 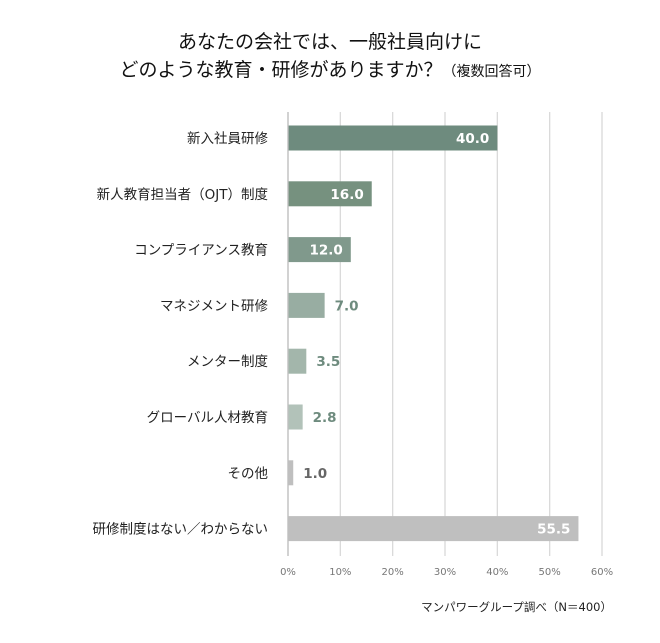 I want to click on x-tick-label: 30%, so click(x=445, y=572).